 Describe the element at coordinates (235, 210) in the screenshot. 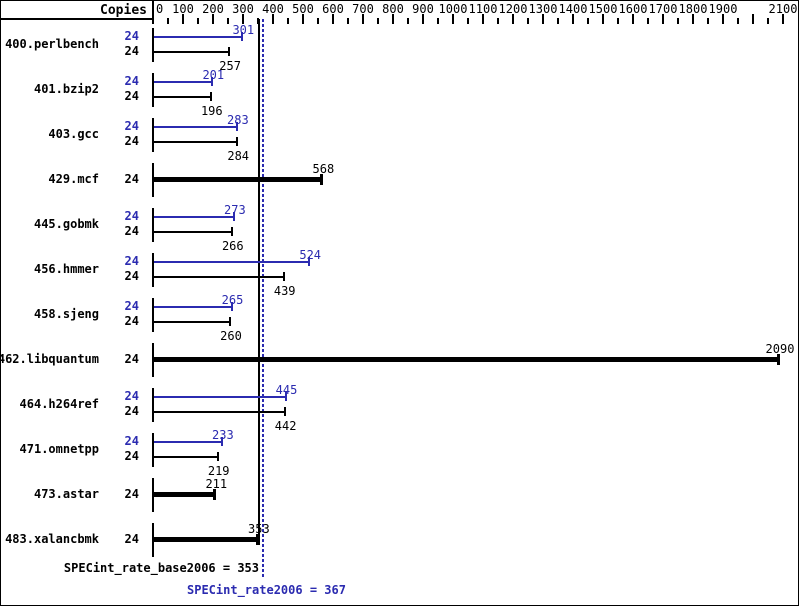

I see `peak-value-label: 273` at that location.